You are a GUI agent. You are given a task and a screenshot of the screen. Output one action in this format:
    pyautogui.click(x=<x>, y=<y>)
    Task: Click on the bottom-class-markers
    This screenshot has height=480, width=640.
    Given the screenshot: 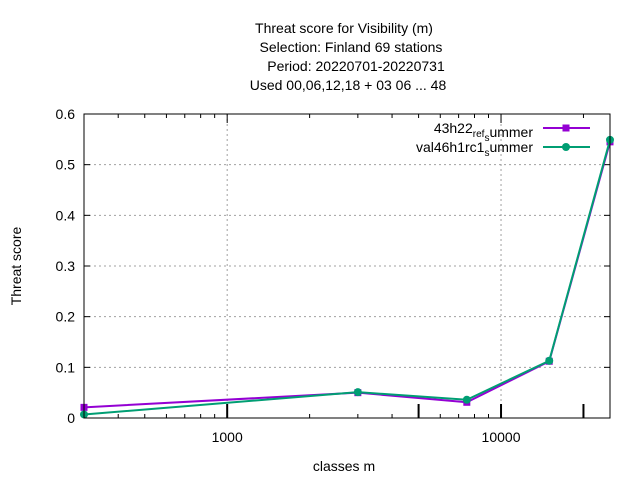 What is the action you would take?
    pyautogui.click(x=405, y=411)
    